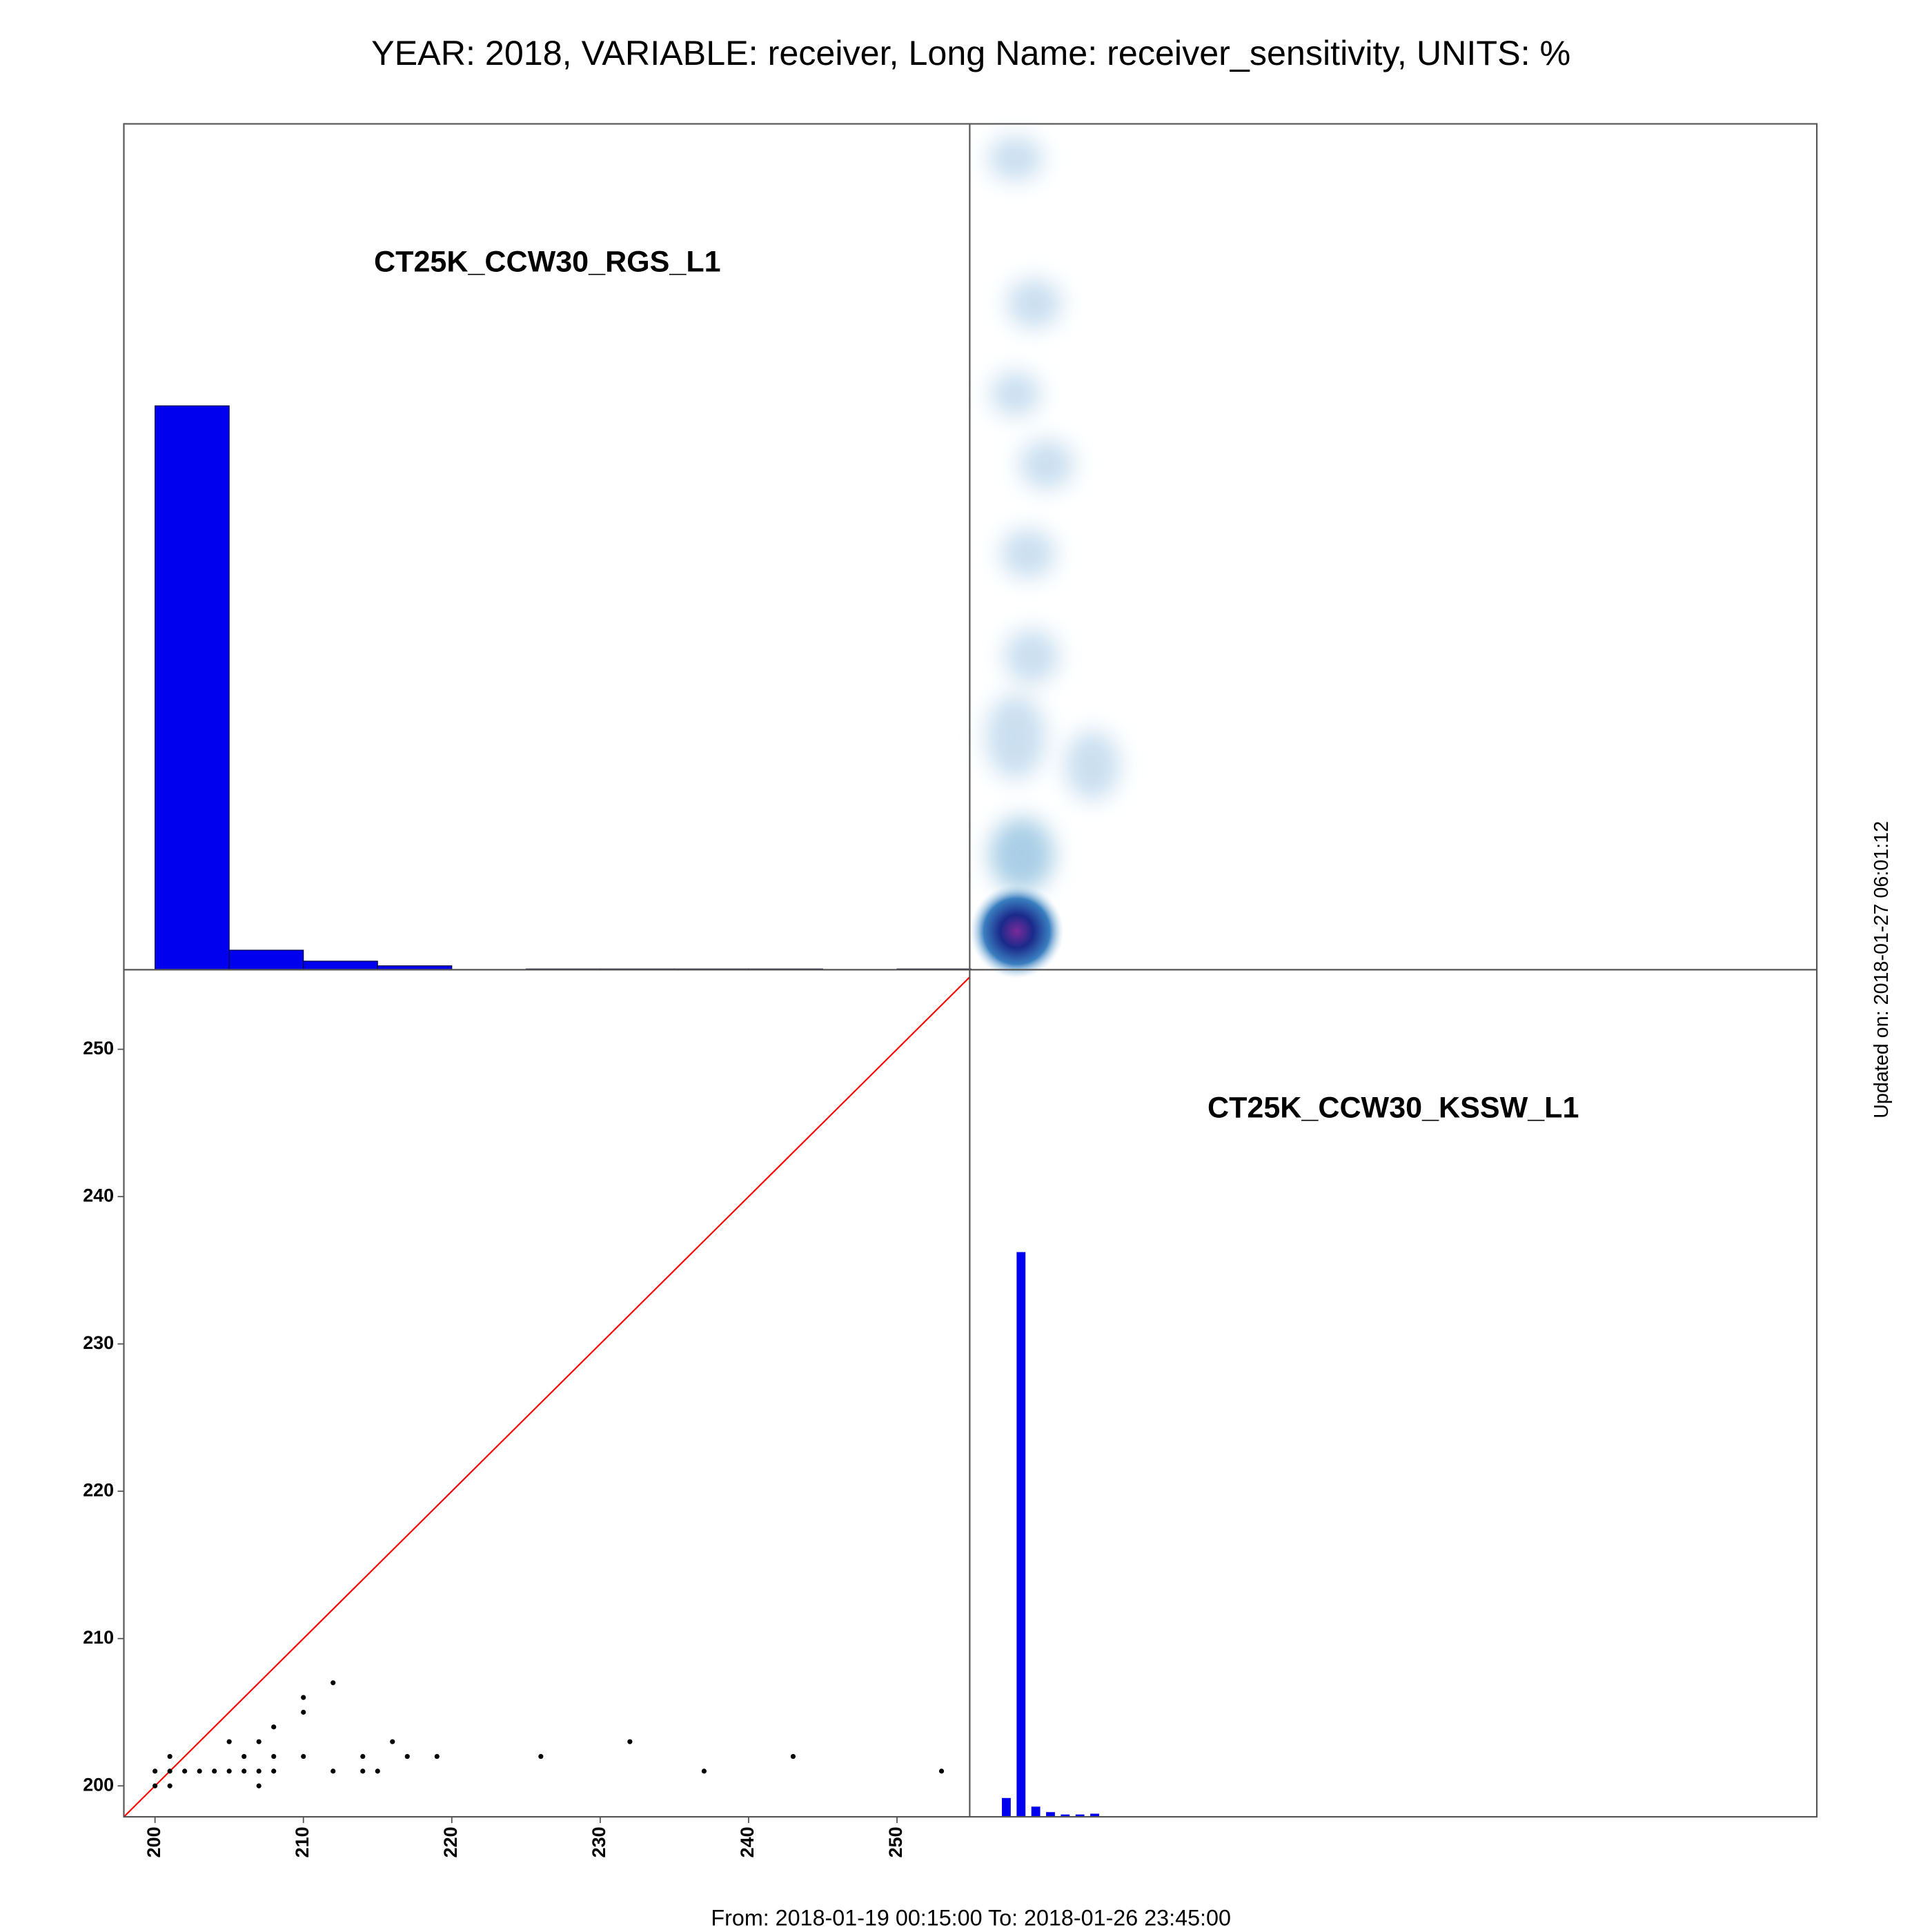 The width and height of the screenshot is (1932, 1932). Describe the element at coordinates (98, 1048) in the screenshot. I see `y-tick-label: 250` at that location.